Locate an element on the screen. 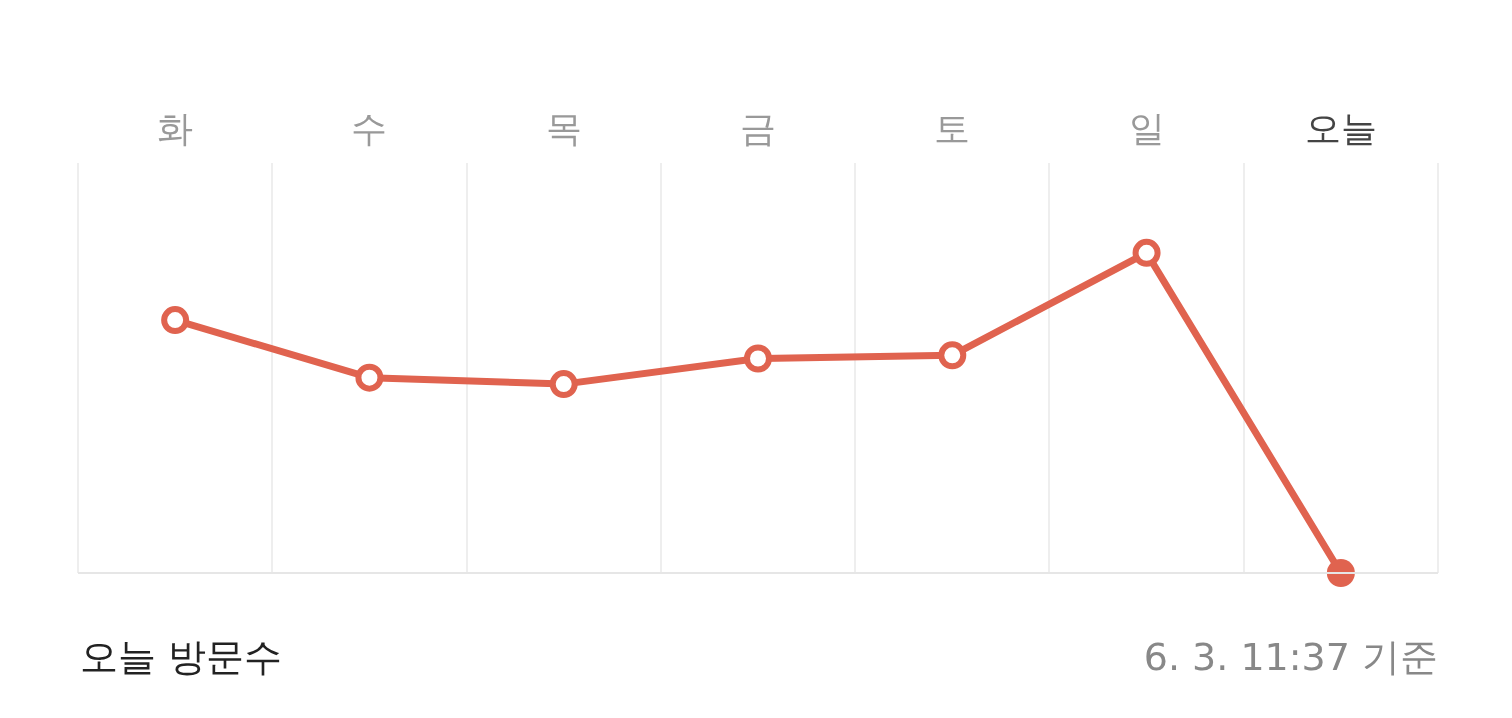 This screenshot has height=718, width=1512. x-tick-label: 화 is located at coordinates (175, 128).